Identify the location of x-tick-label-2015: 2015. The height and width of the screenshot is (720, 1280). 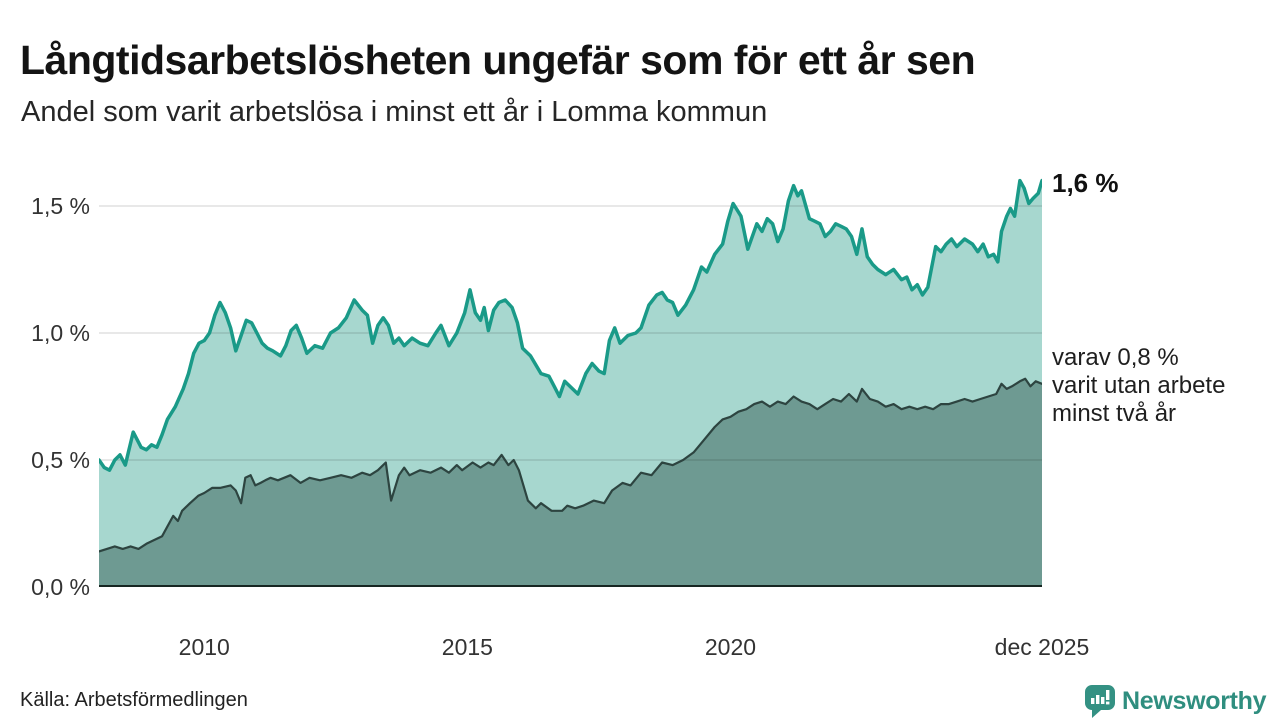
(467, 647).